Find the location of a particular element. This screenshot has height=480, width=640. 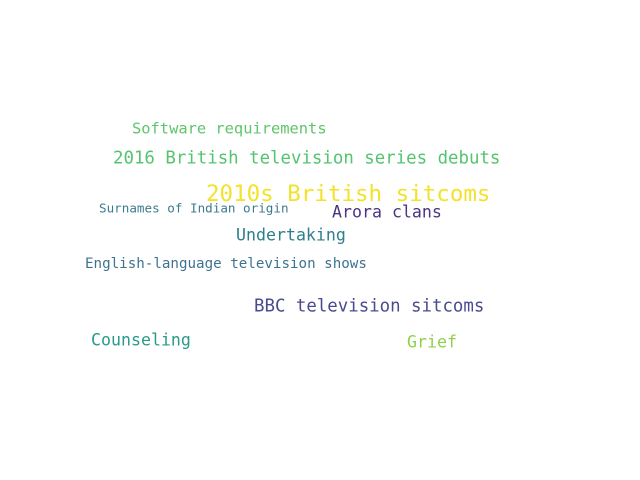

word-counseling: Counseling is located at coordinates (141, 340).